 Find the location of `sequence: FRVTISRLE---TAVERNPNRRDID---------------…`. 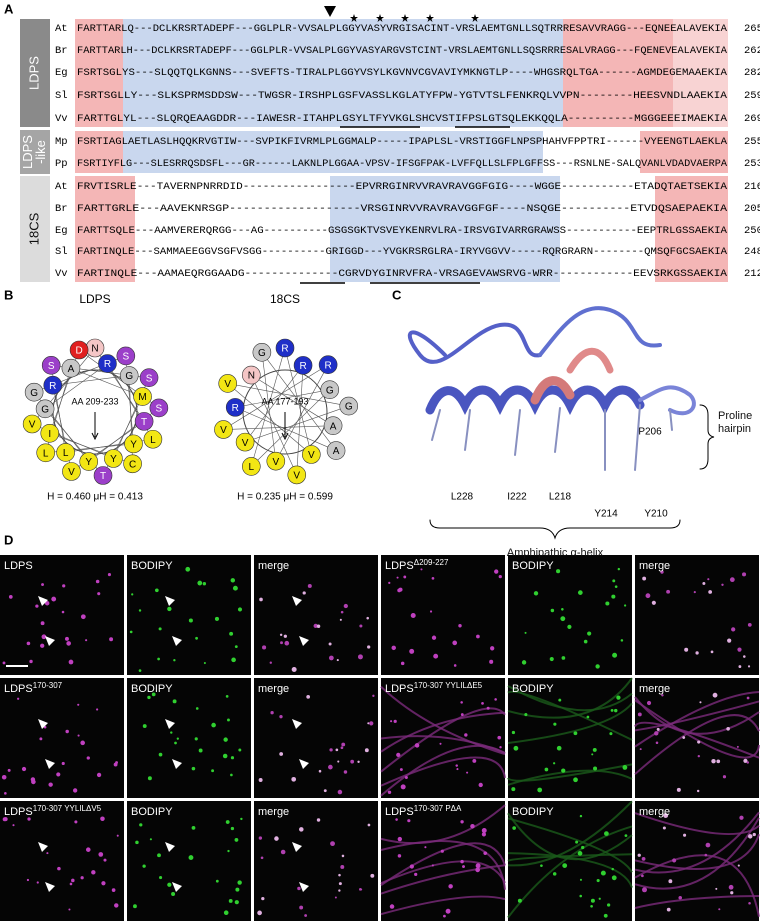

sequence: FRVTISRLE---TAVERNPNRRDID---------------… is located at coordinates (402, 187).